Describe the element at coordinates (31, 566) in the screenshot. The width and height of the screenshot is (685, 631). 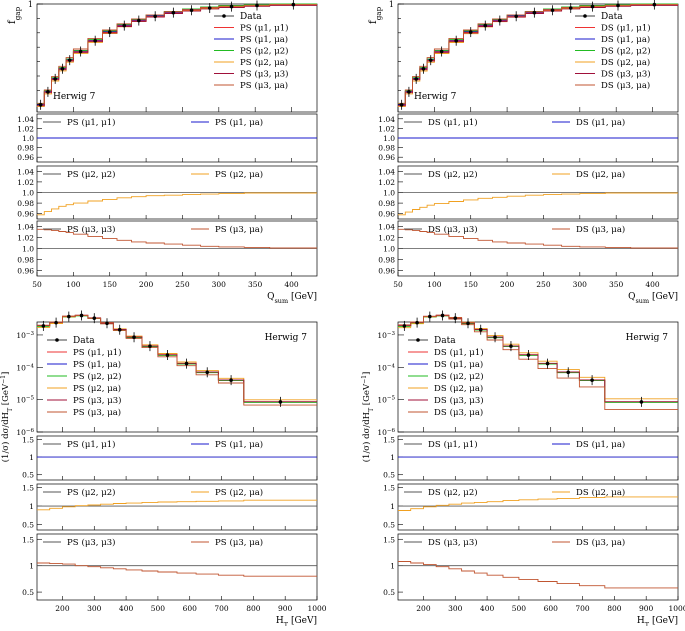
I see `ratio-ytick-label: 1` at that location.